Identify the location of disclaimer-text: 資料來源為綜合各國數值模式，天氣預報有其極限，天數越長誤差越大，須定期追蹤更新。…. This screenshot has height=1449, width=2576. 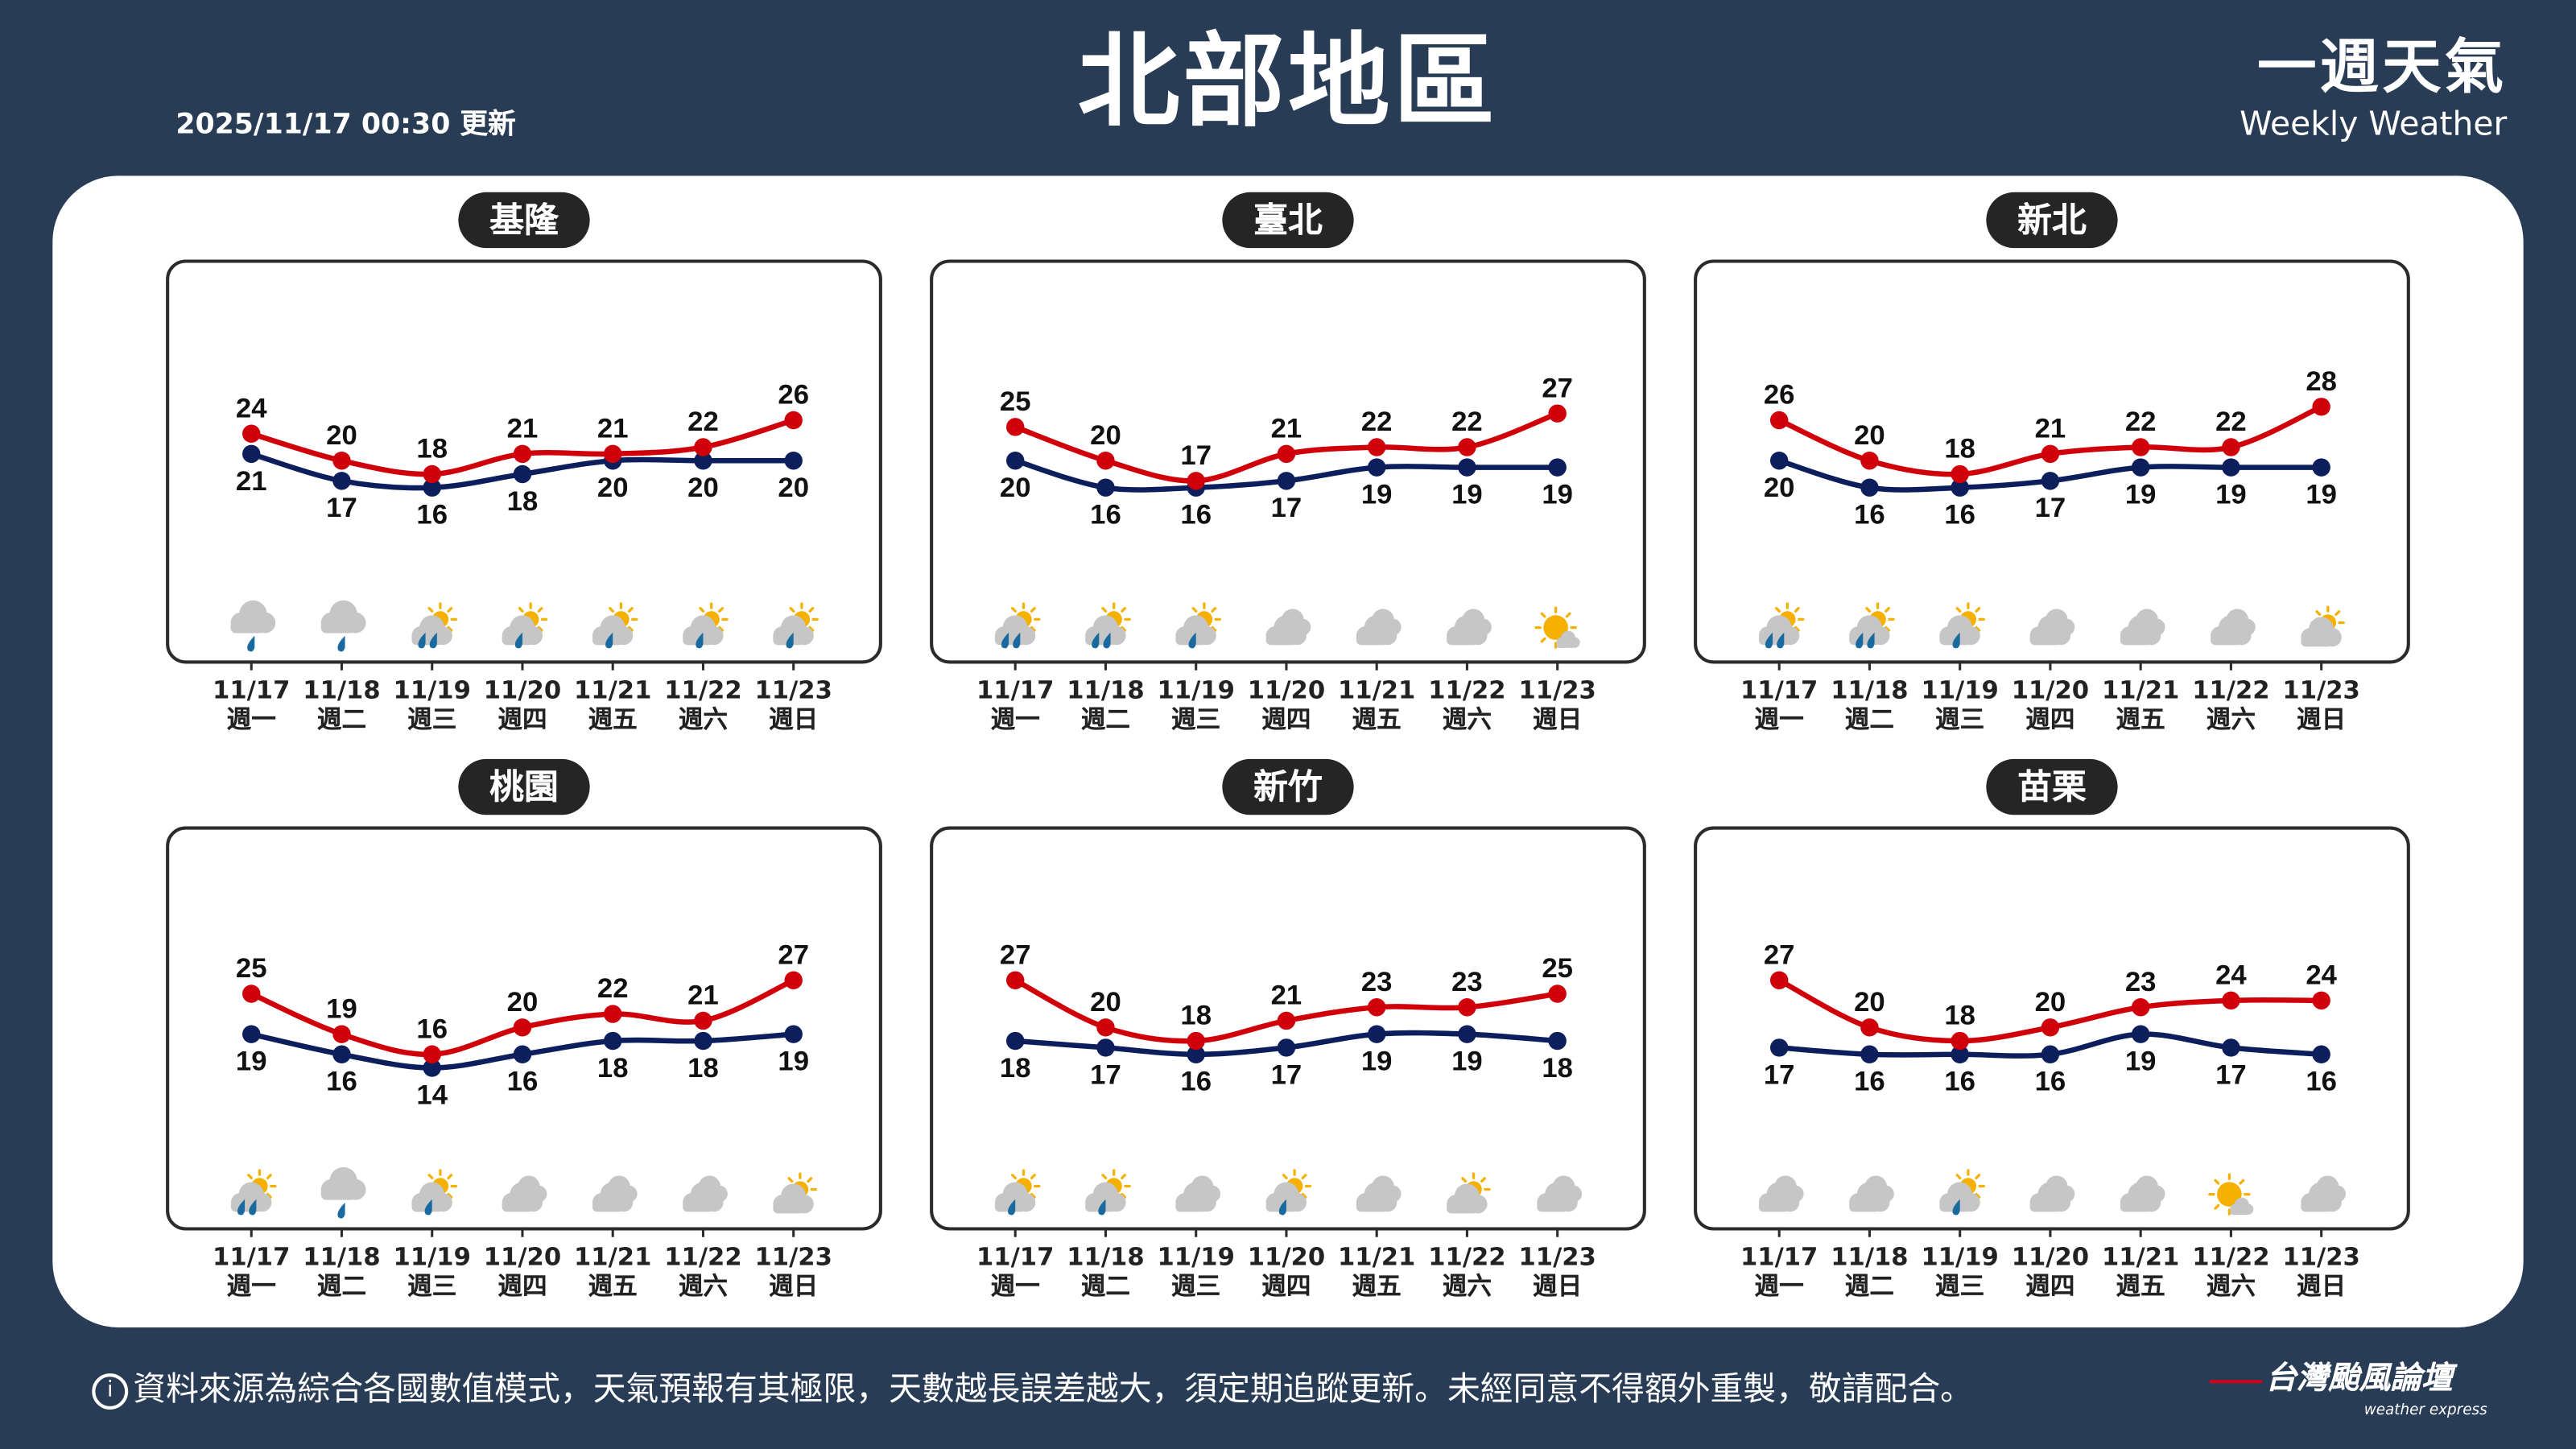
(1053, 1388).